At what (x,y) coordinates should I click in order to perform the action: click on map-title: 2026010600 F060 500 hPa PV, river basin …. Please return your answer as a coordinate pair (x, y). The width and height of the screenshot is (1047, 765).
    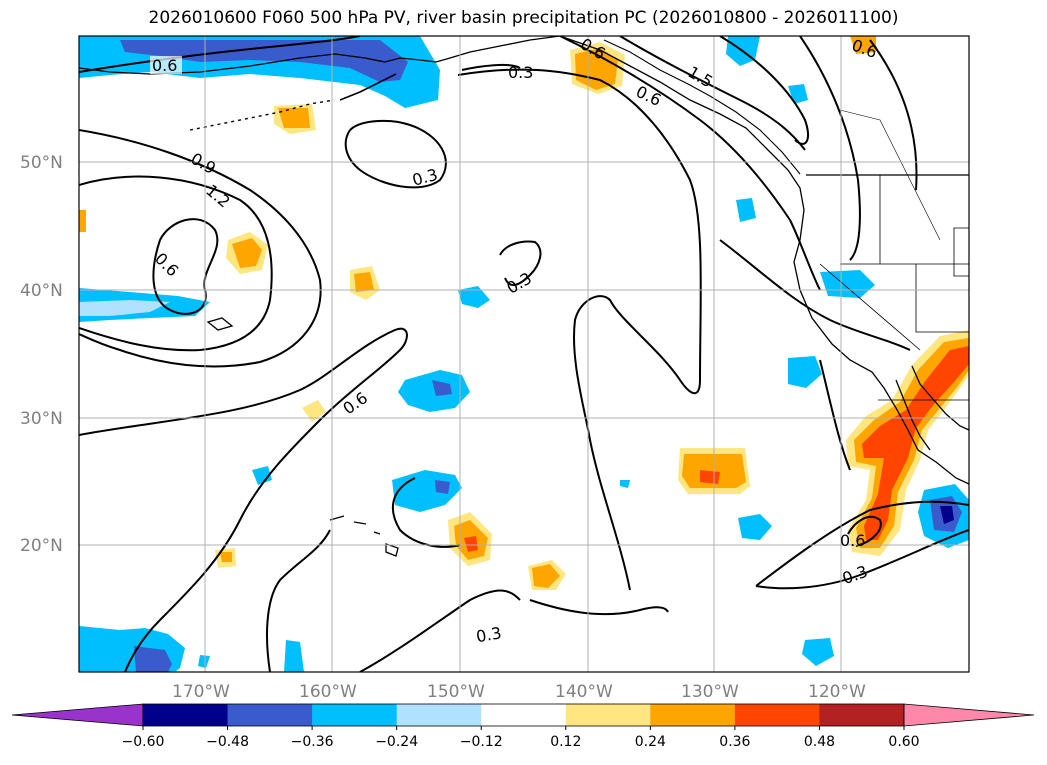
    Looking at the image, I should click on (523, 18).